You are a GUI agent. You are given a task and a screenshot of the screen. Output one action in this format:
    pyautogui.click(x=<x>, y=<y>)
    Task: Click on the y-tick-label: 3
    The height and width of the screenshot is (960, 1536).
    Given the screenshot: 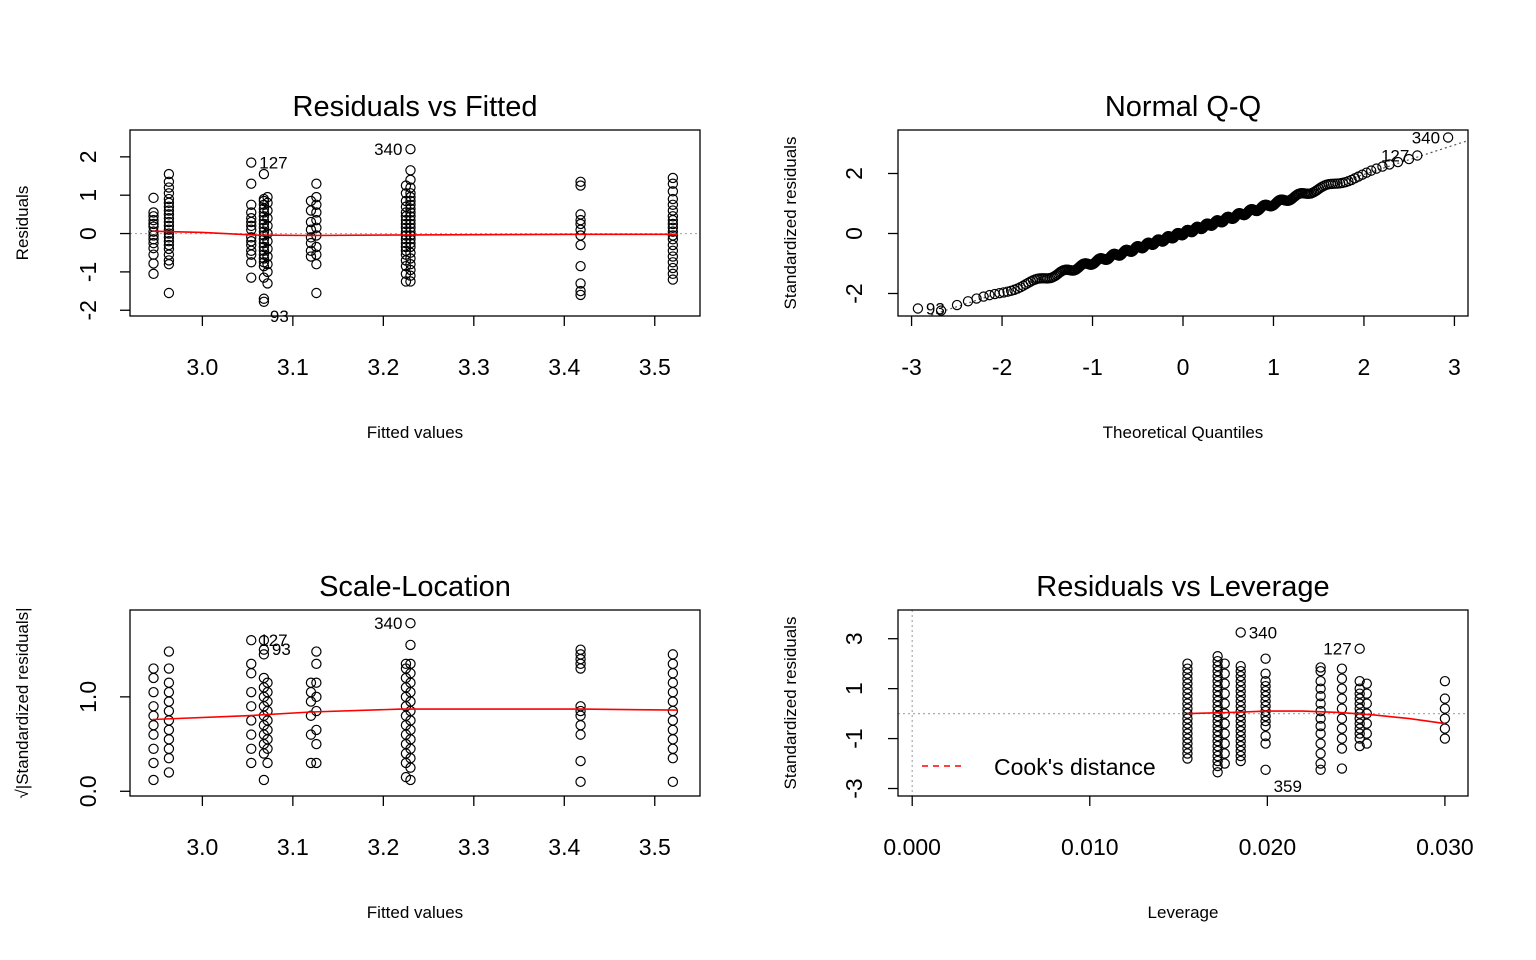 What is the action you would take?
    pyautogui.click(x=854, y=638)
    